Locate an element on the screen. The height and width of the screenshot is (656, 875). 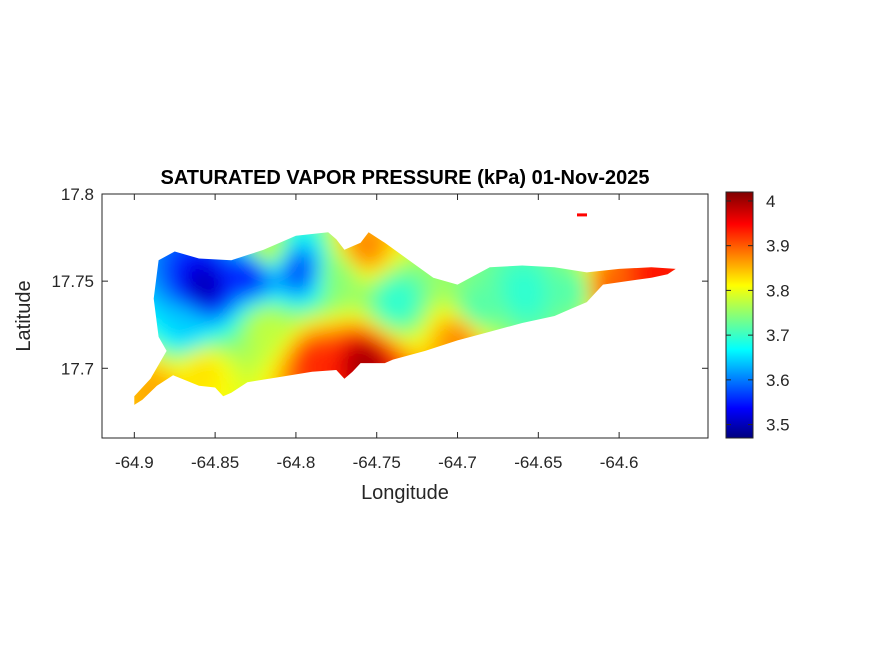
x-tick-label: -64.65 is located at coordinates (538, 462).